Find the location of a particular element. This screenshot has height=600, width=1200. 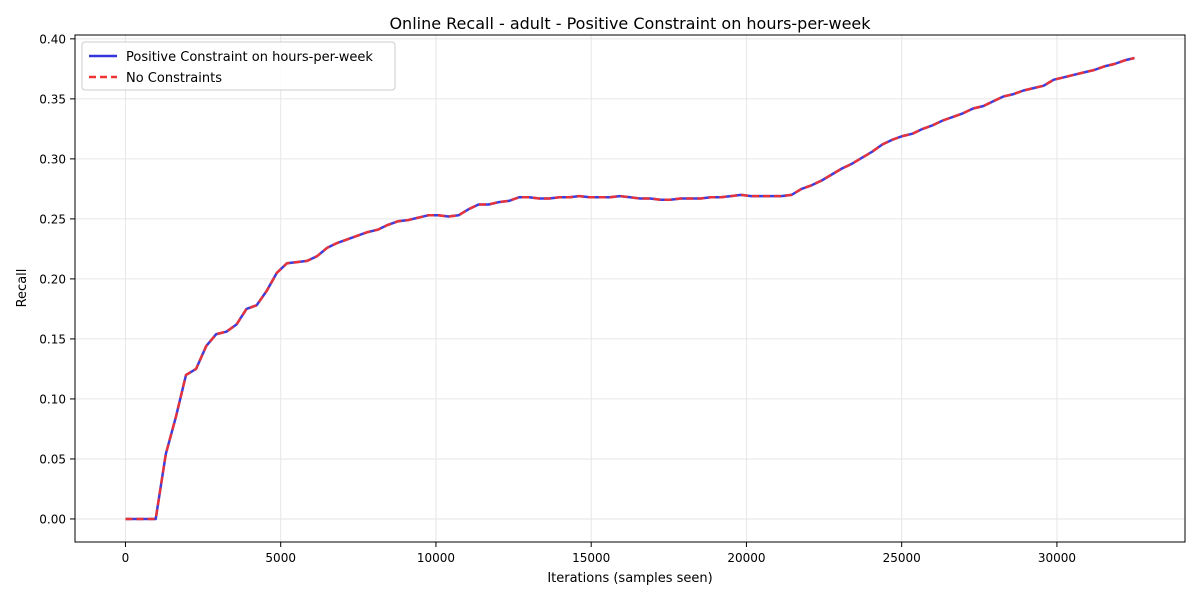

x-axis-label: Iterations (samples seen) is located at coordinates (629, 578).